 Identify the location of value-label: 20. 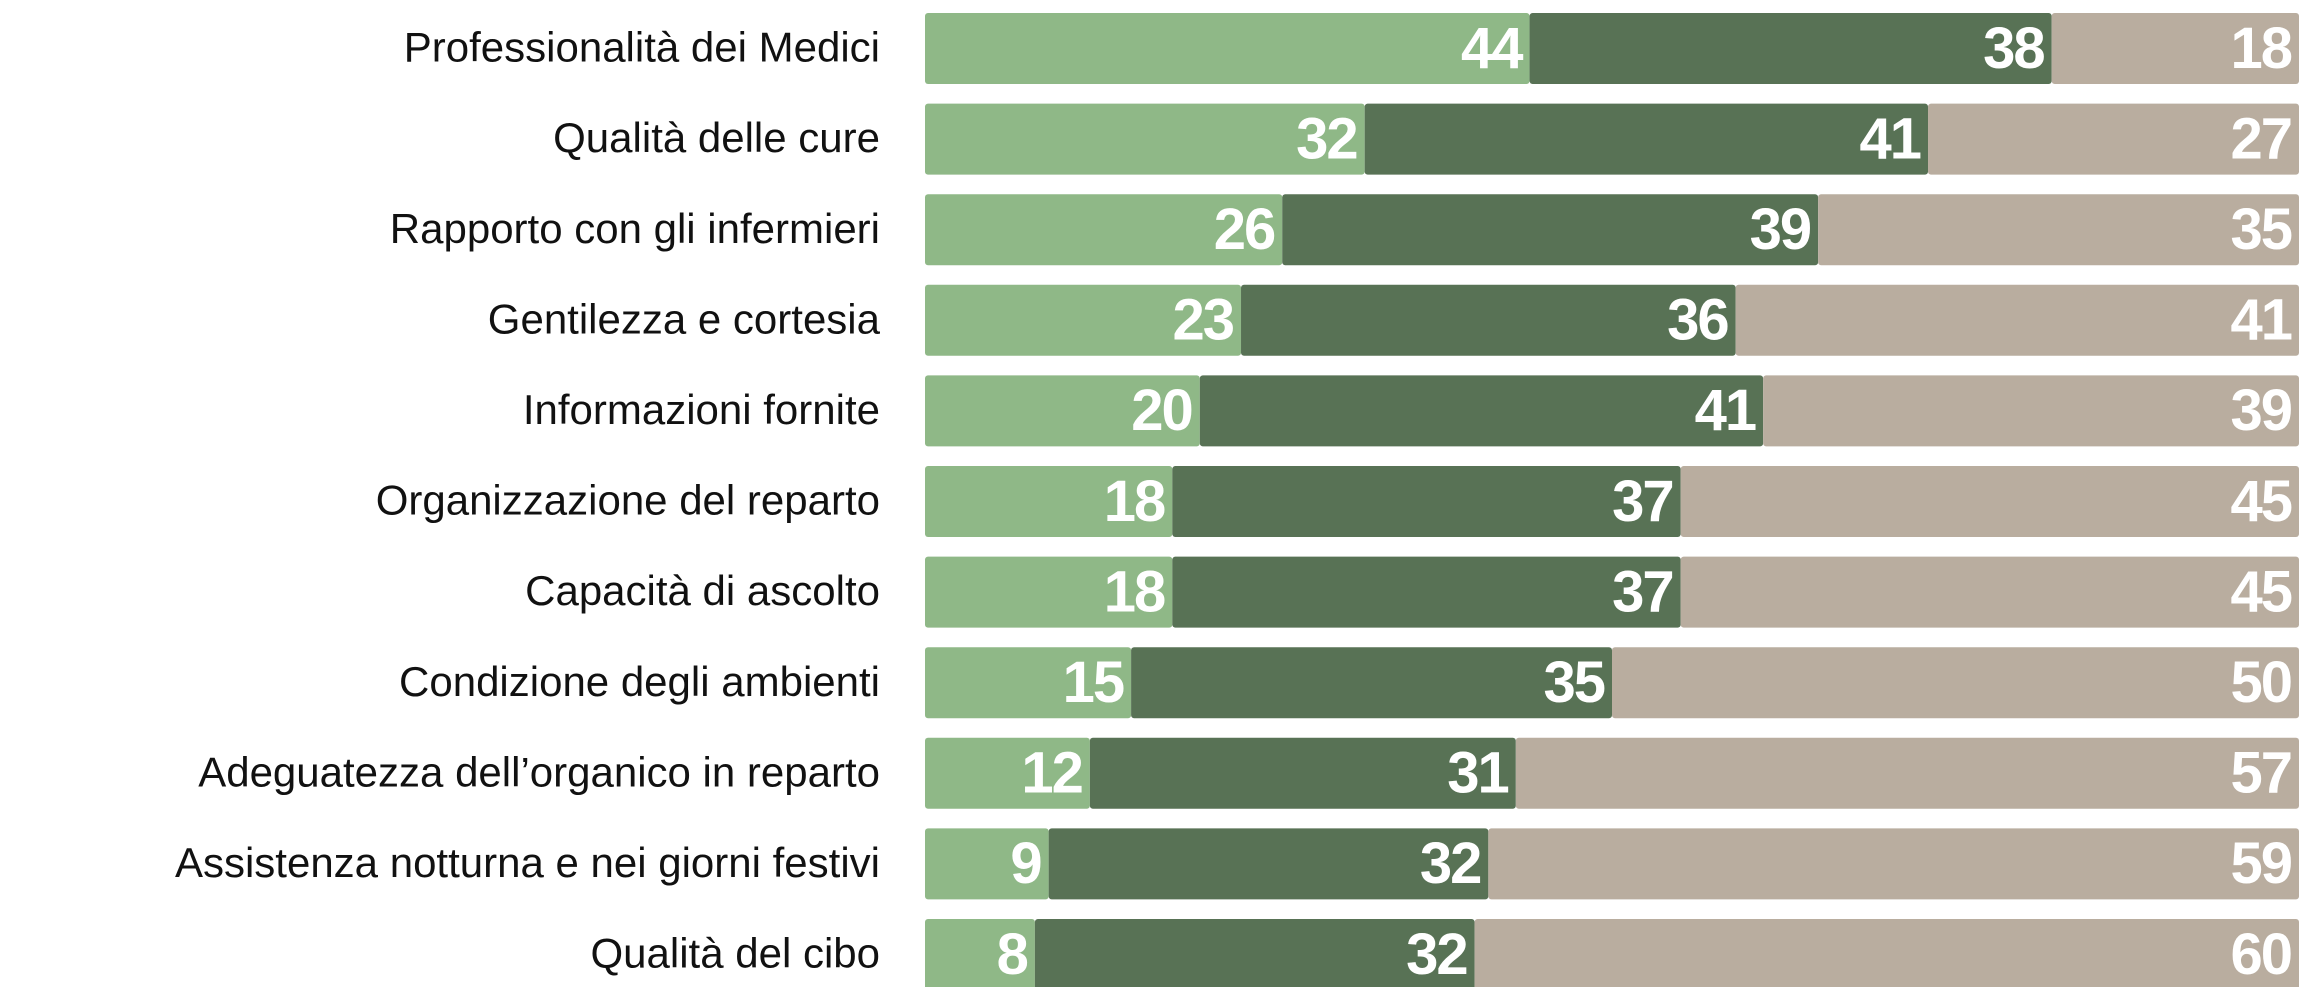
(1161, 410).